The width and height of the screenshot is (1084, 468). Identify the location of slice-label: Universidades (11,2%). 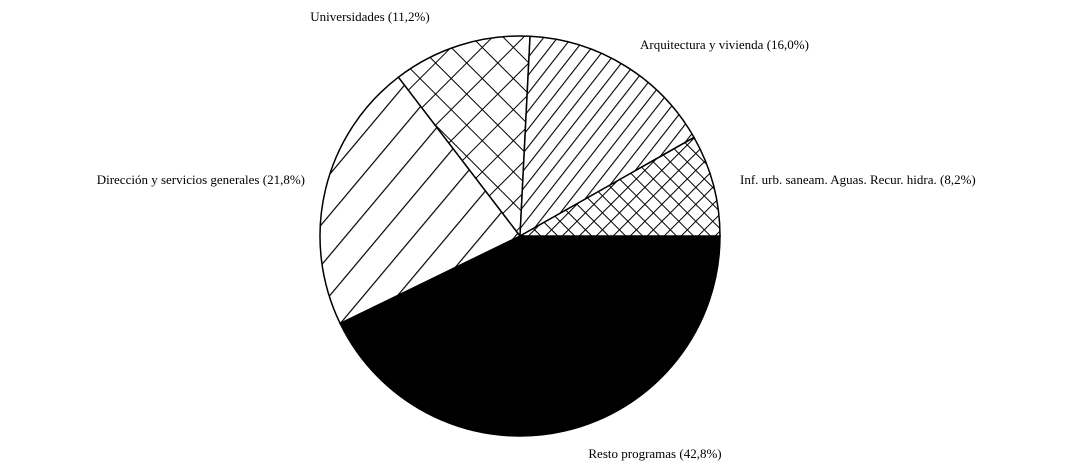
(369, 16).